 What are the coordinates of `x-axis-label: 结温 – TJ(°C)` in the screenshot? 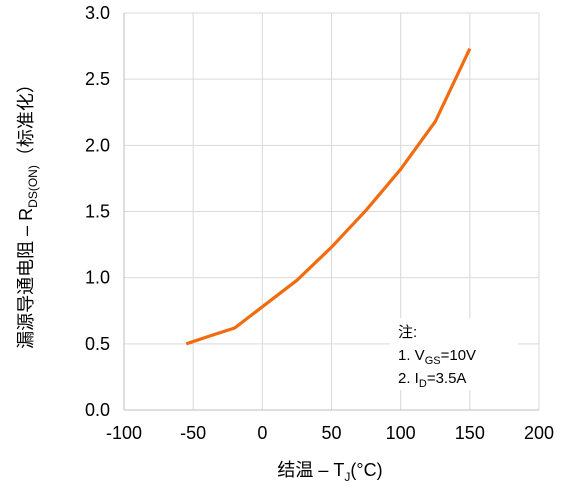 It's located at (329, 472).